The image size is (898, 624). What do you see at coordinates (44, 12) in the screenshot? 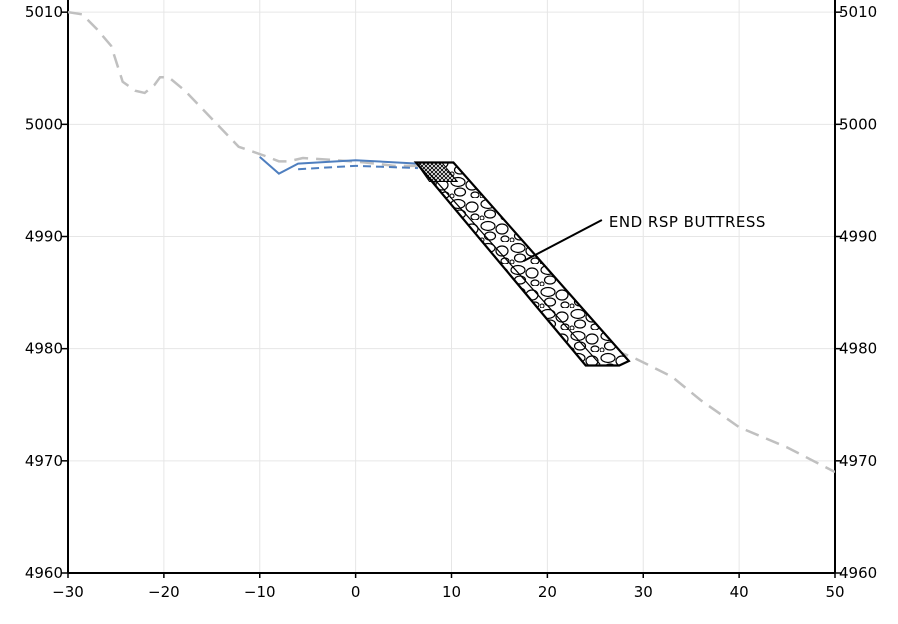
I see `y-tick-label-left-5: 5010` at bounding box center [44, 12].